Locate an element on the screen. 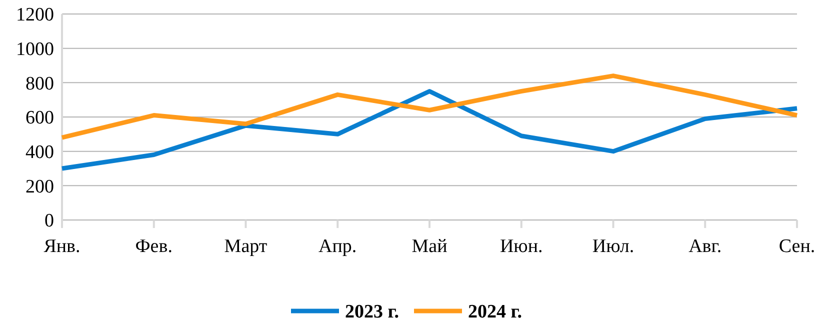 This screenshot has height=323, width=818. y-tick-label: 800 is located at coordinates (40, 83).